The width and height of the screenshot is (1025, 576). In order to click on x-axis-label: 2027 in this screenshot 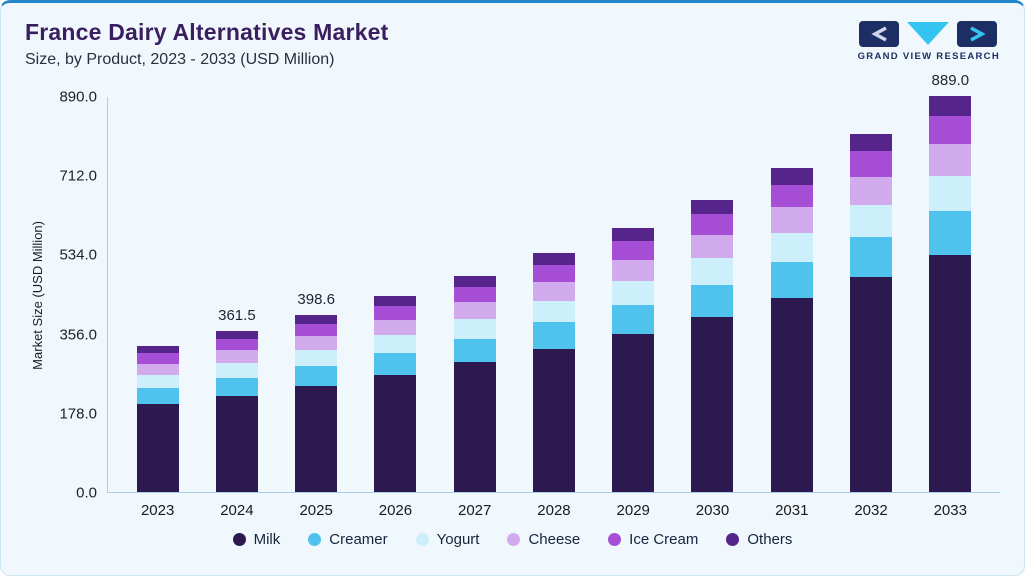, I will do `click(475, 510)`.